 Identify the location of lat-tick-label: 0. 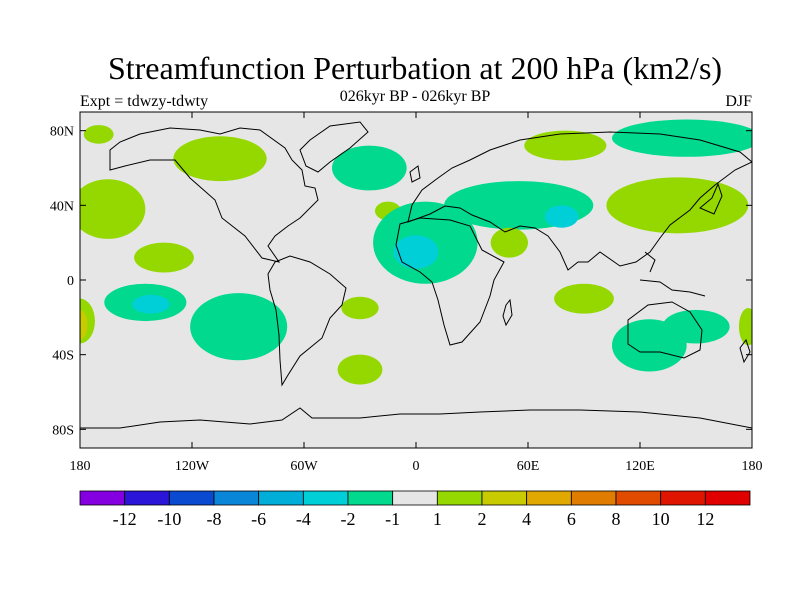
(70, 281).